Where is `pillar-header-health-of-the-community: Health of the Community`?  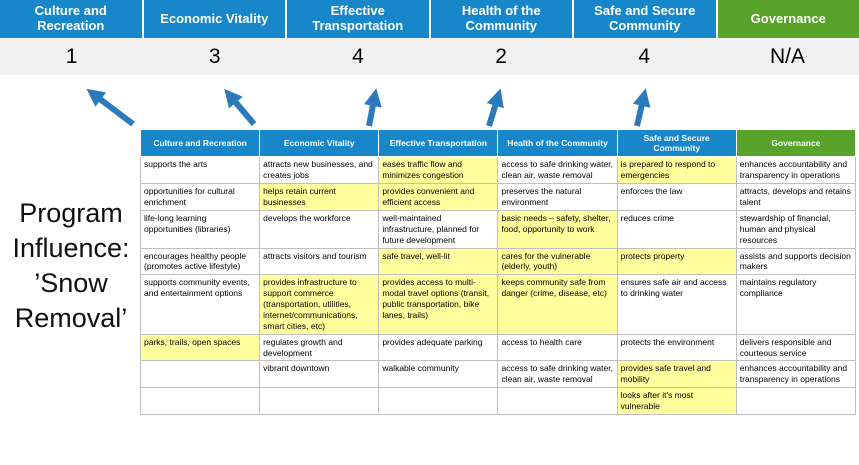 pillar-header-health-of-the-community: Health of the Community is located at coordinates (502, 19).